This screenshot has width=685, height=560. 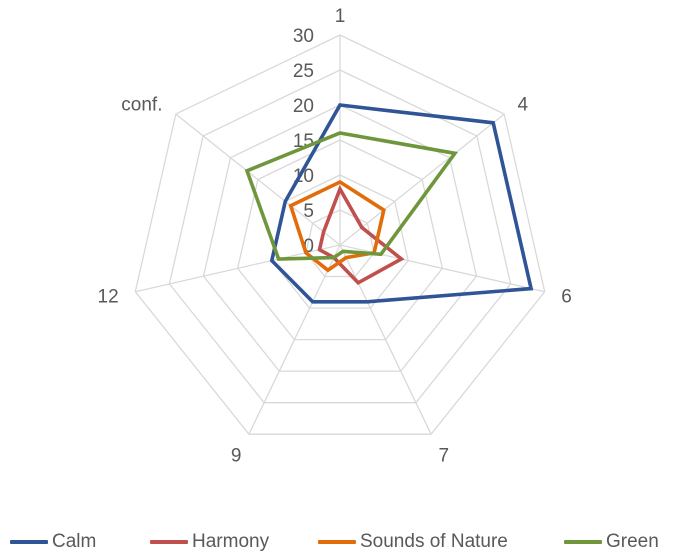 I want to click on series-calm-line, so click(x=401, y=203).